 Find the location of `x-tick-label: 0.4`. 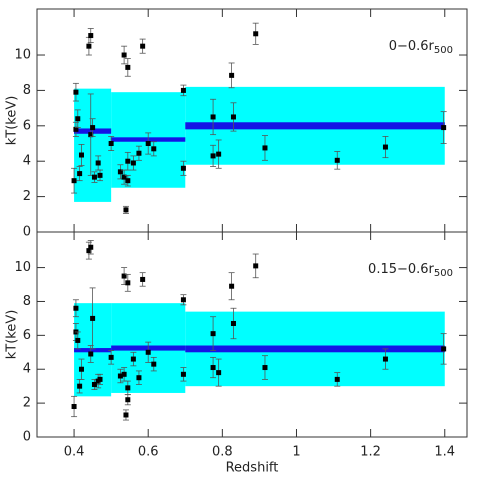

x-tick-label: 0.4 is located at coordinates (74, 452).